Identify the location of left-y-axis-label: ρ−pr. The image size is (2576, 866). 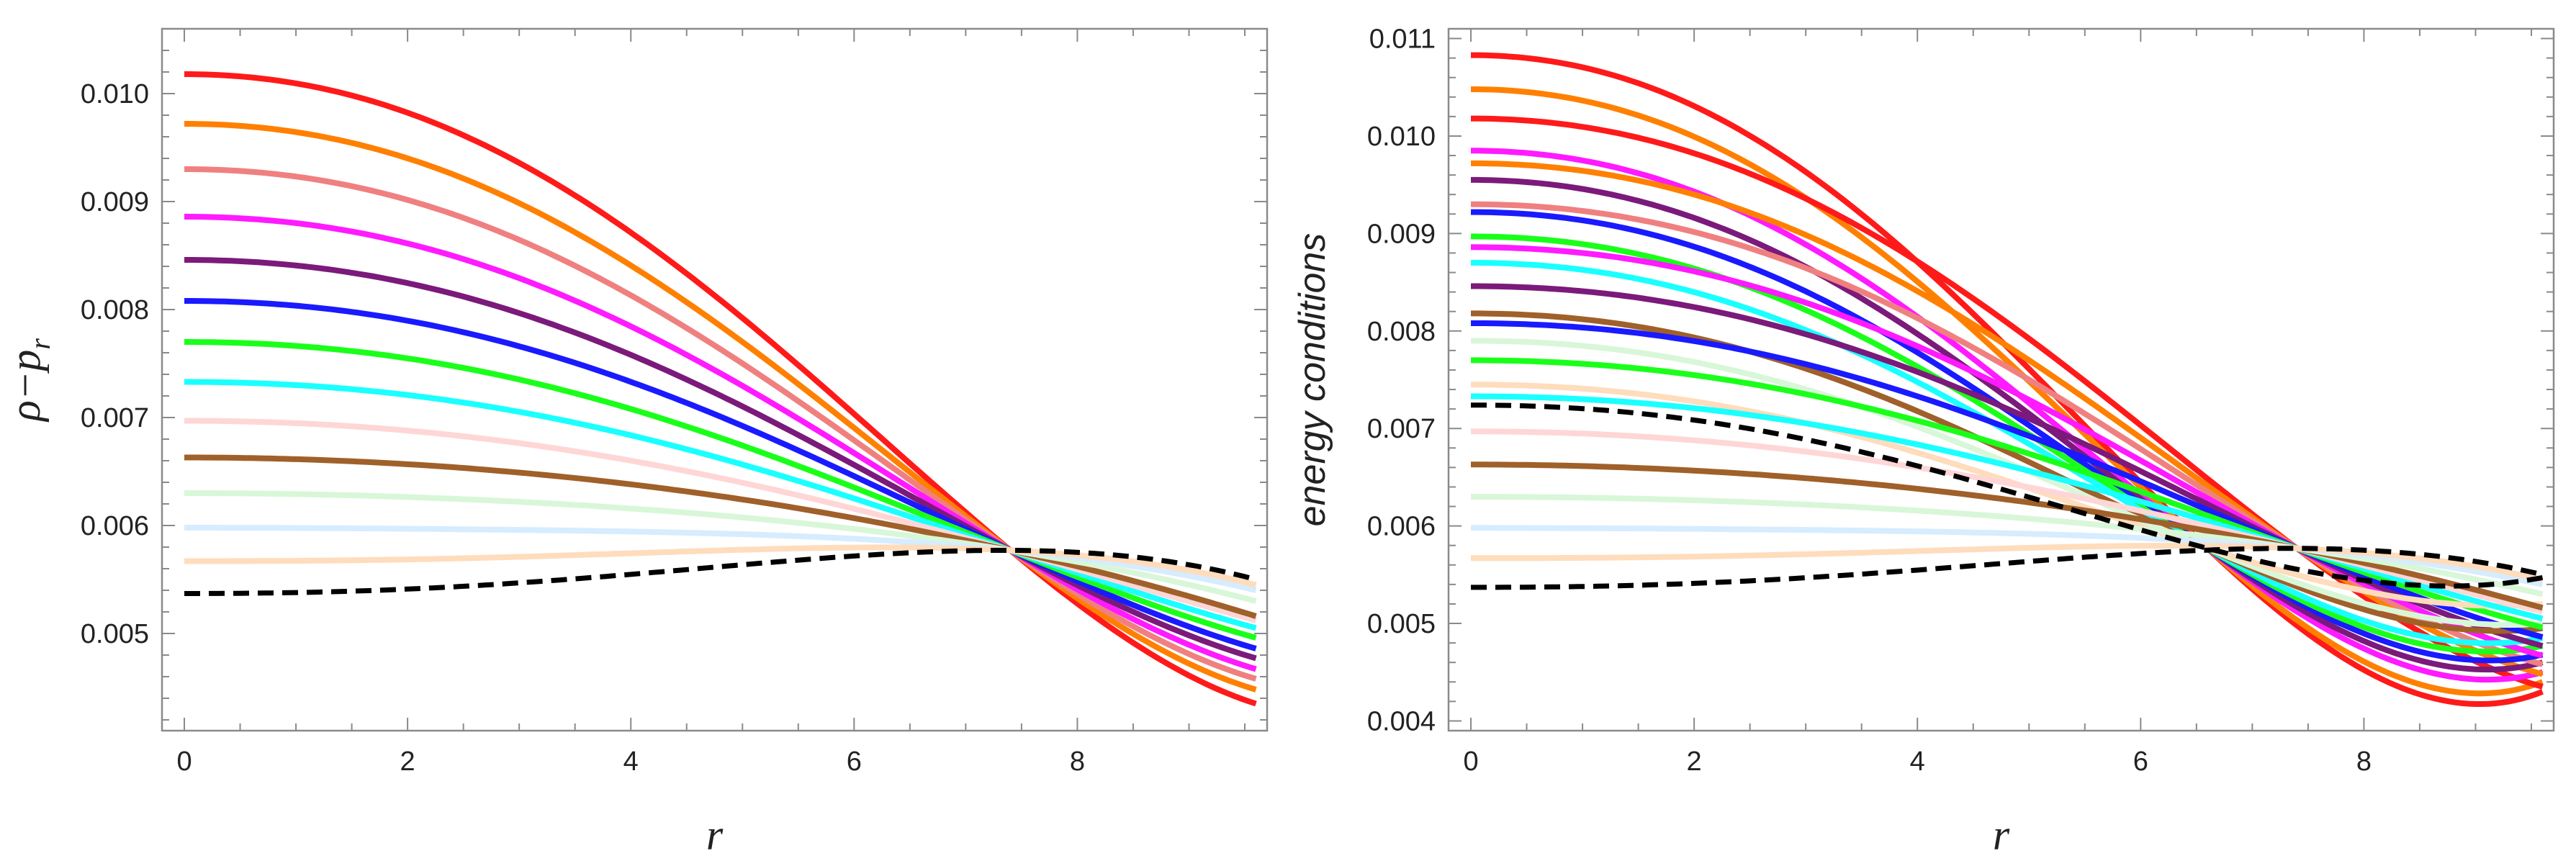
(28, 380).